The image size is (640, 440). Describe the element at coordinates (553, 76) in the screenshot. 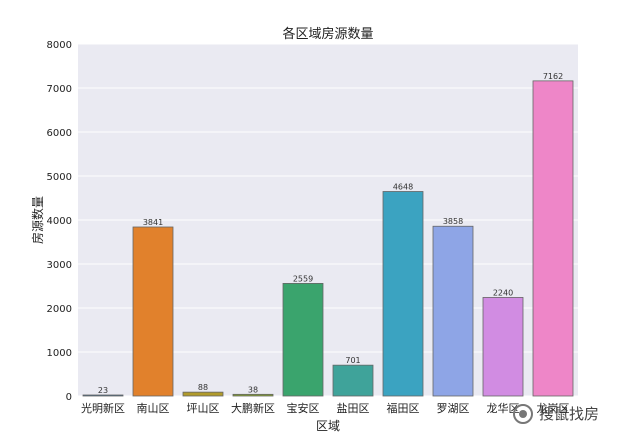

I see `data-label: 7162` at that location.